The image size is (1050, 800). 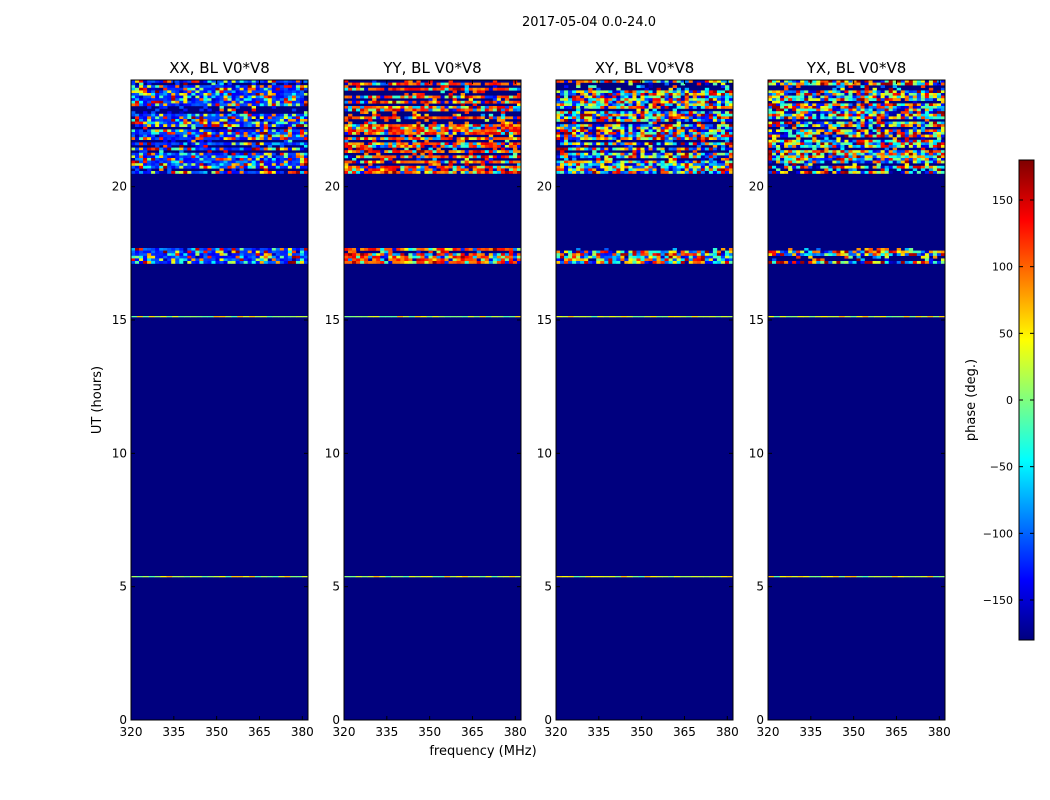 I want to click on y-tick-label: 20, so click(x=119, y=187).